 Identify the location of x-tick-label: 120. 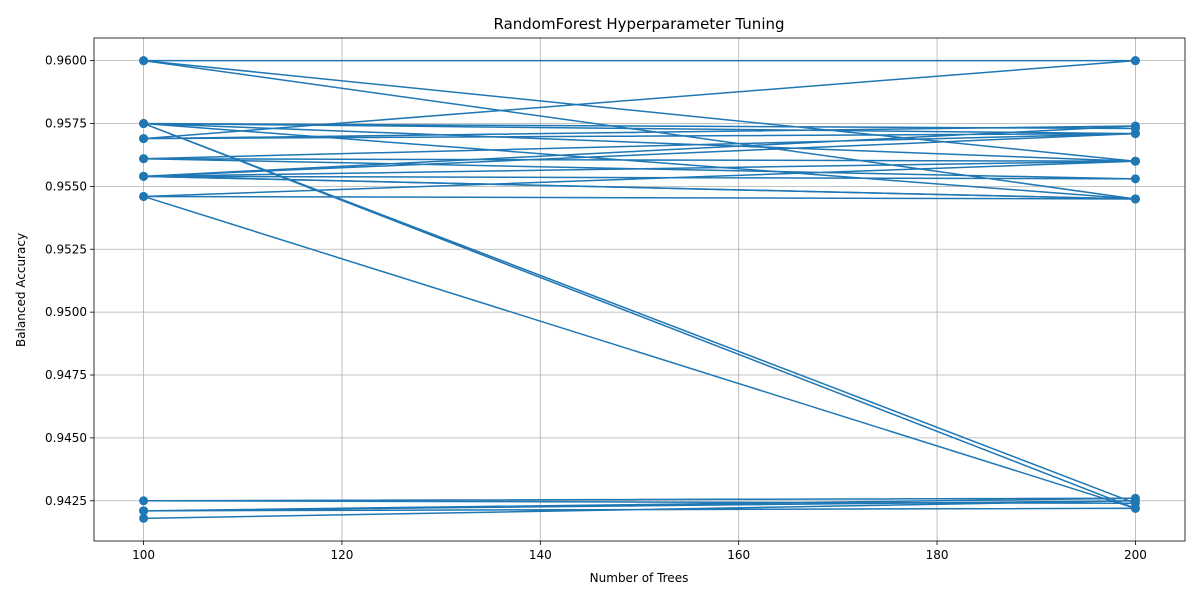
(342, 555).